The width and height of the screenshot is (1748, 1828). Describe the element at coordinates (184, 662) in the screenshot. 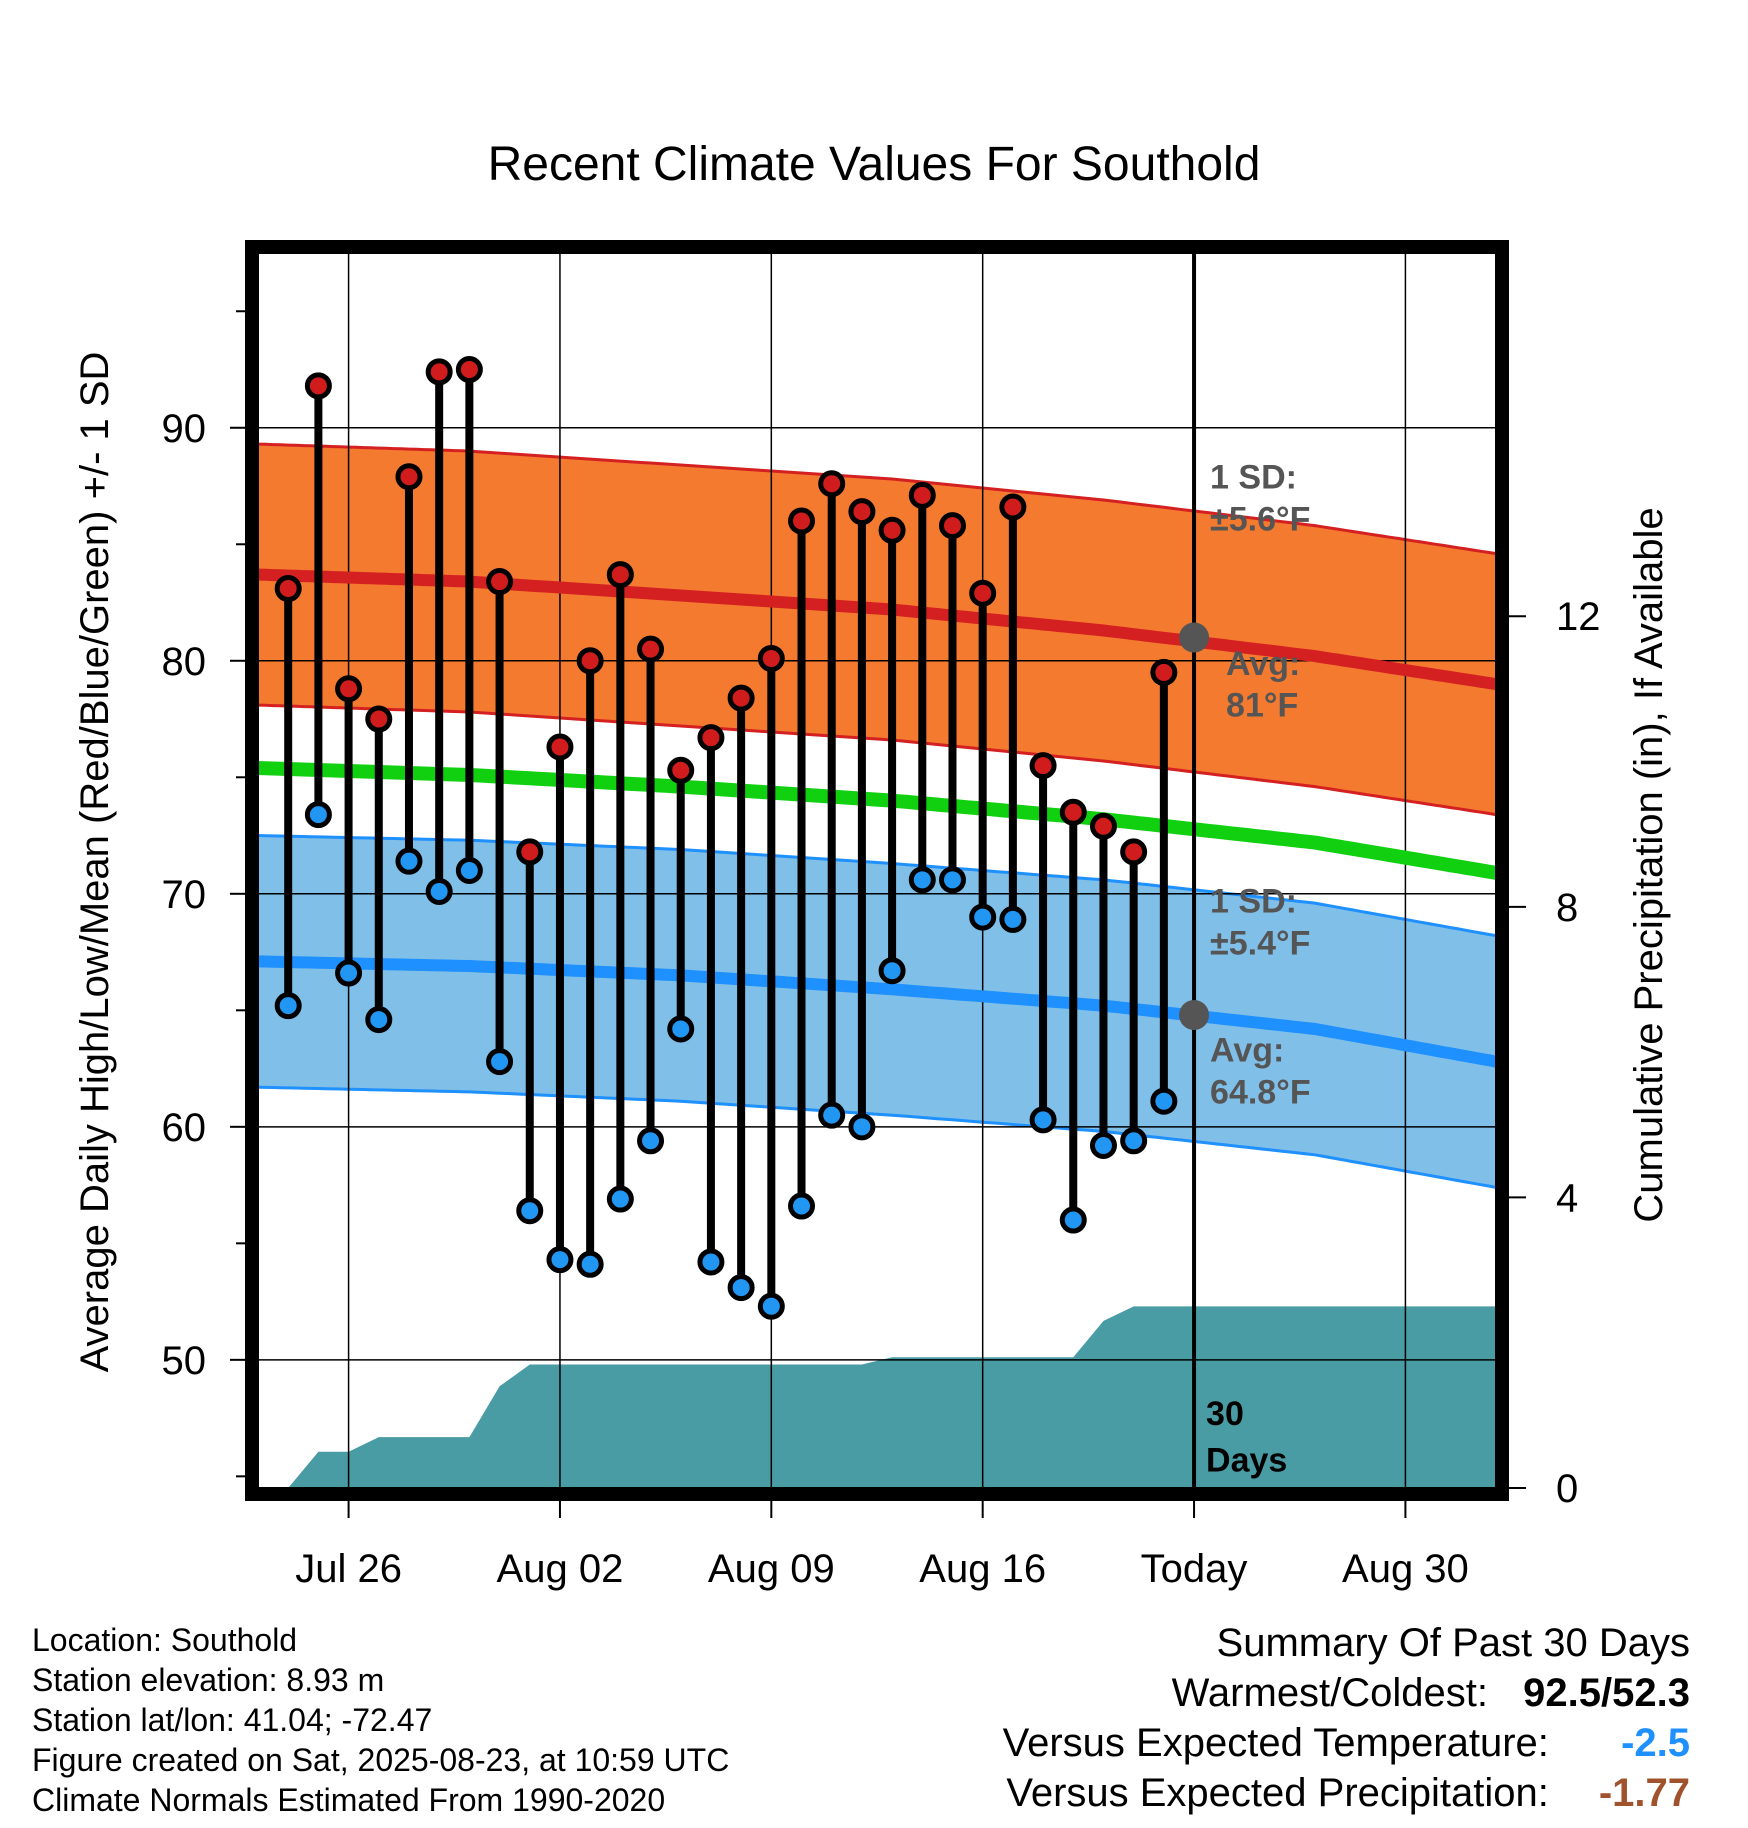

I see `y-tick-label: 80` at that location.